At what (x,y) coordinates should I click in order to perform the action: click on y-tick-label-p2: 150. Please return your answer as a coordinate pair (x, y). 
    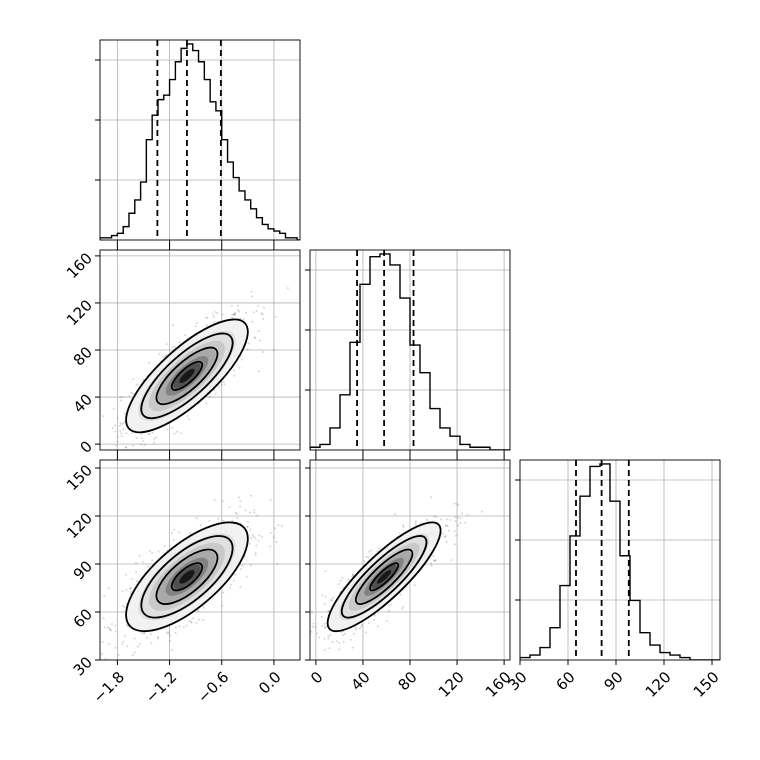
    Looking at the image, I should click on (79, 477).